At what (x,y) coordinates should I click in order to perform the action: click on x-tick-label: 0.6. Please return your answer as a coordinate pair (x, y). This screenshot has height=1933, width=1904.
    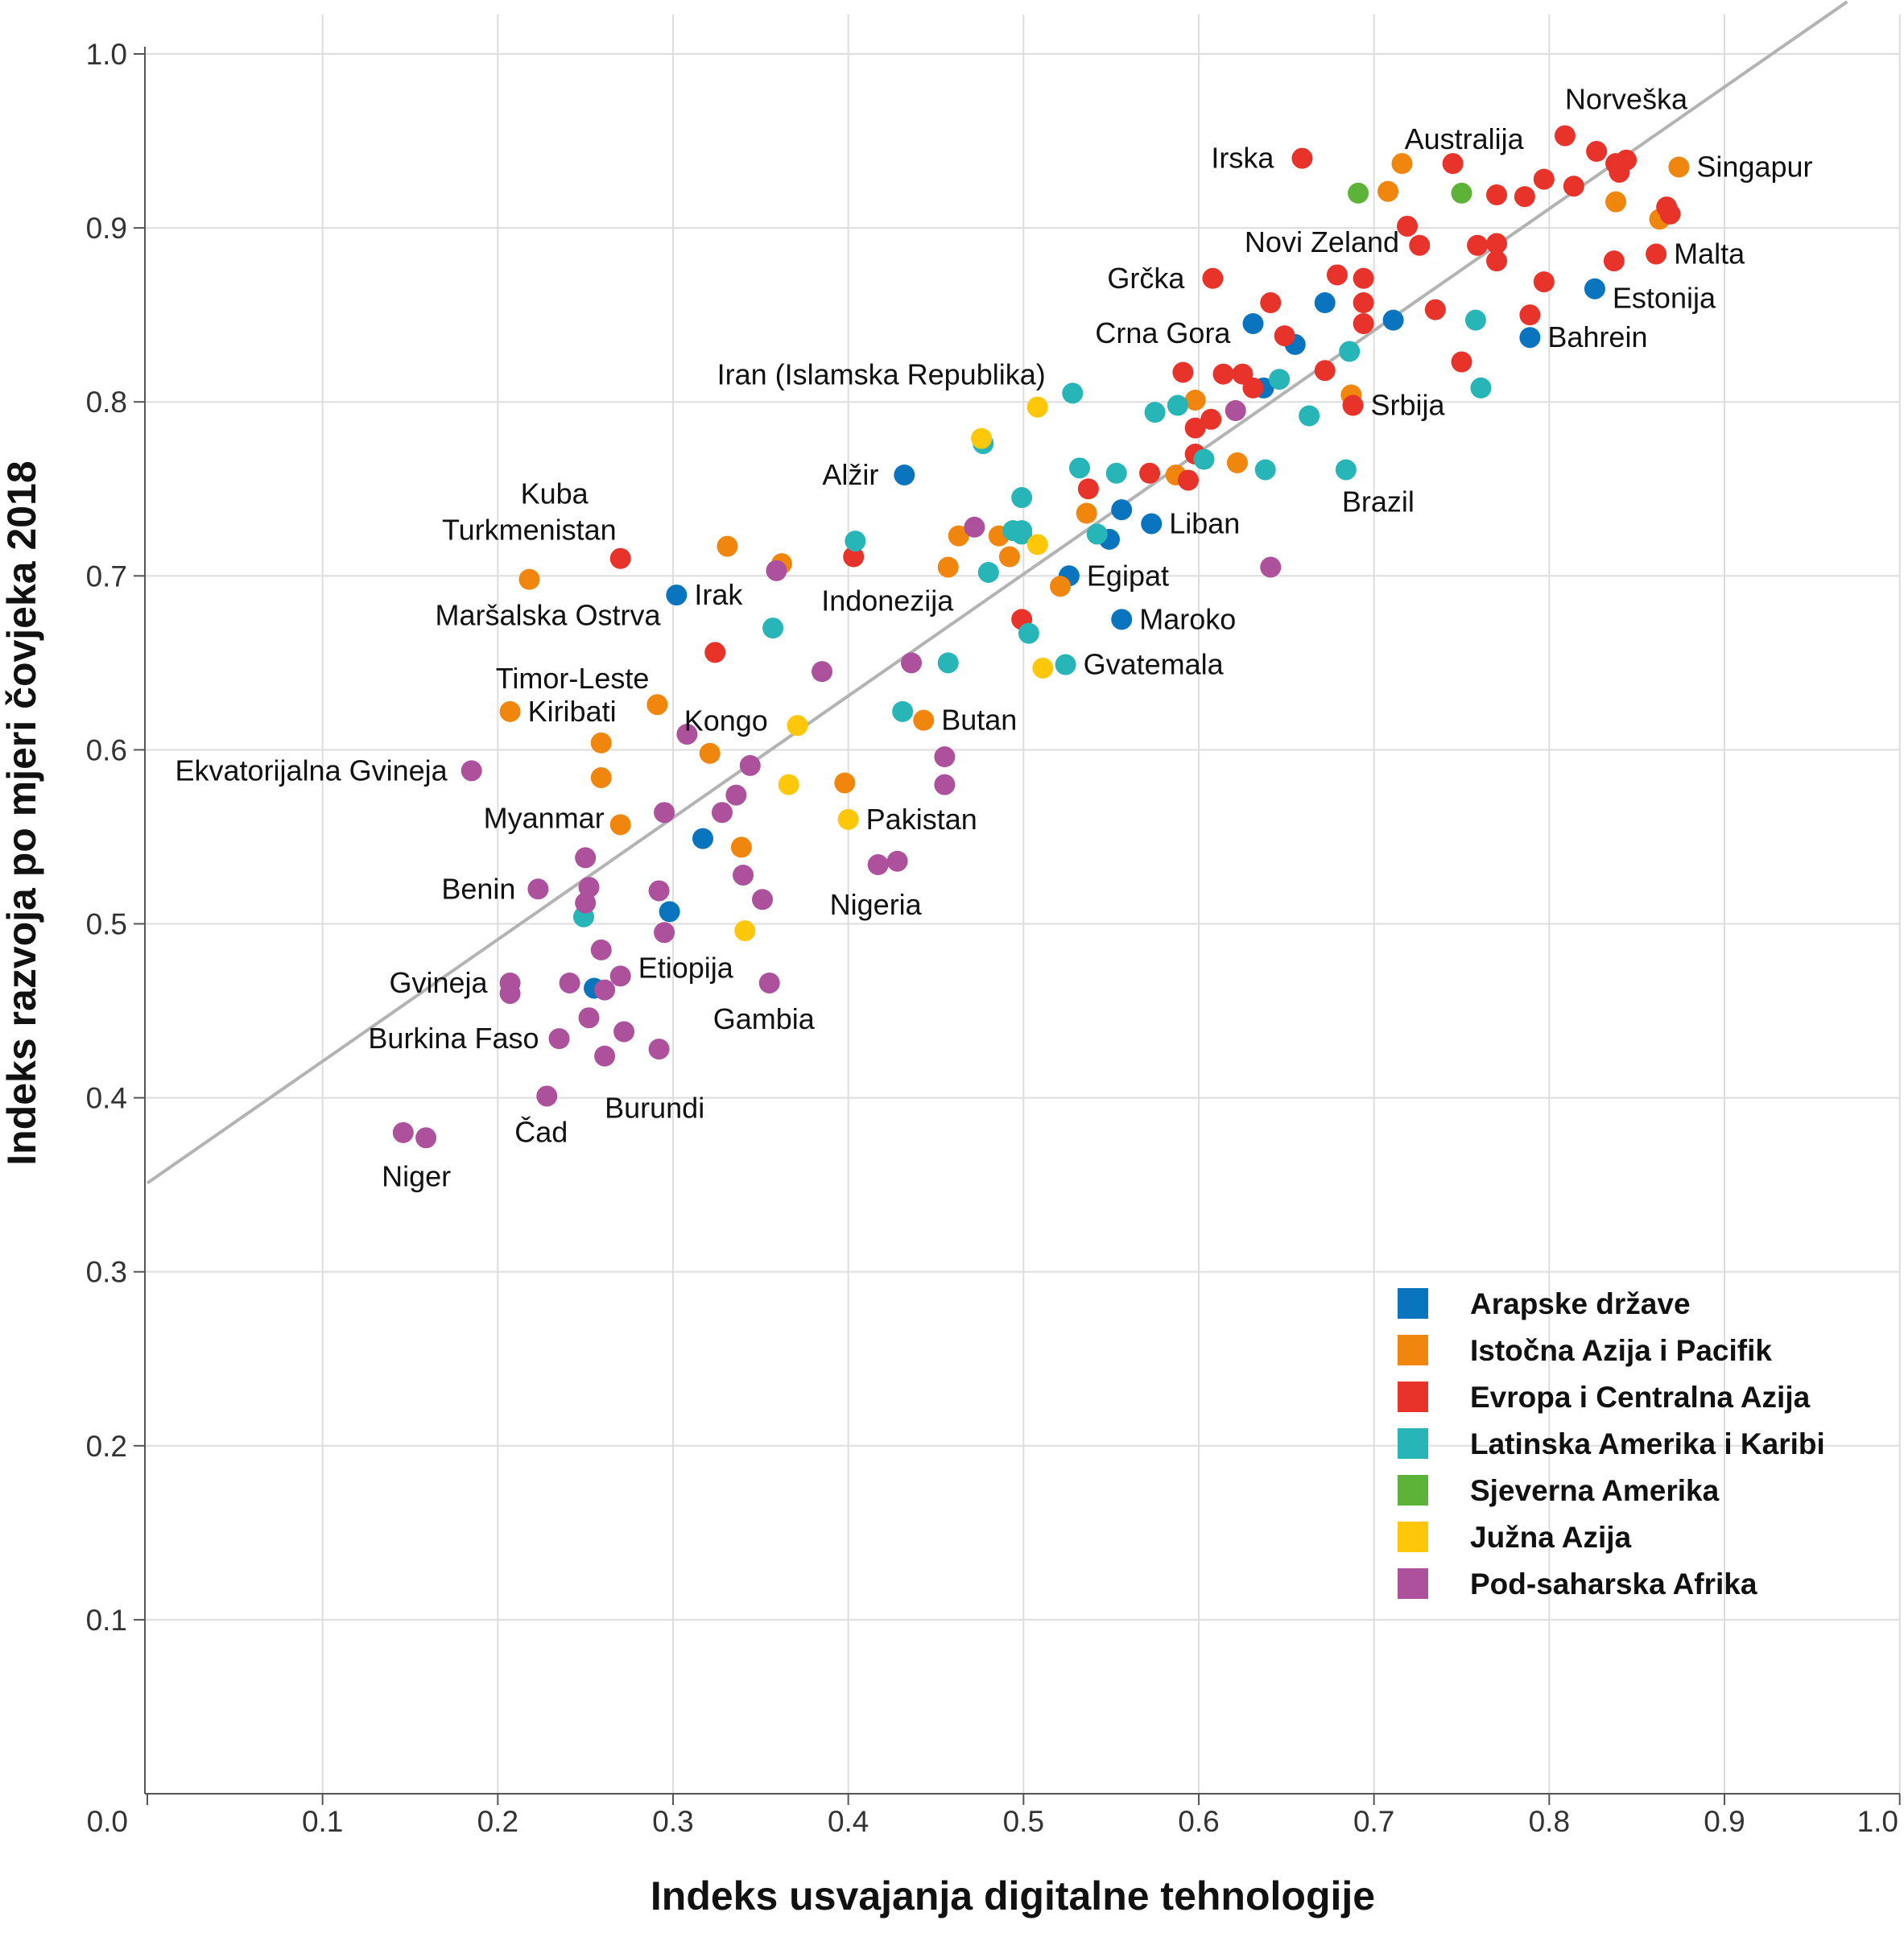
    Looking at the image, I should click on (1198, 1821).